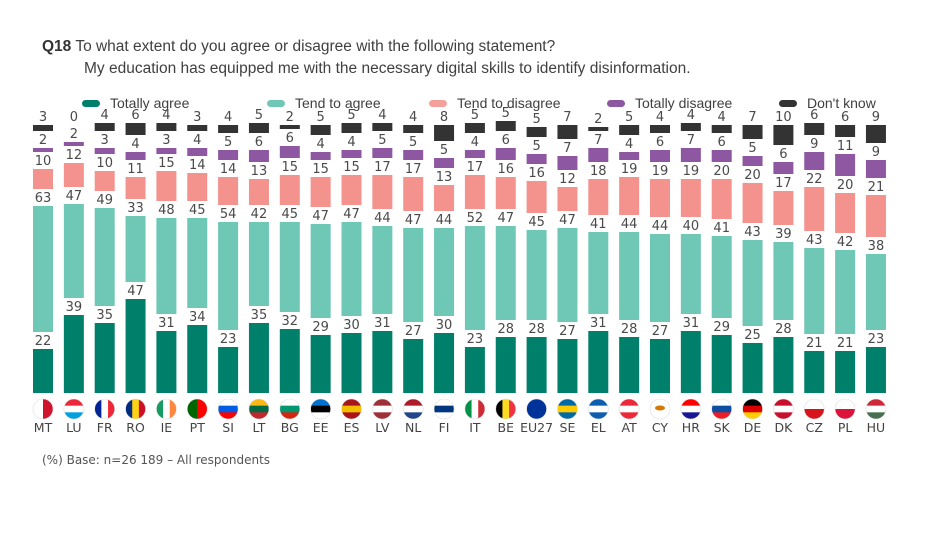 The height and width of the screenshot is (537, 950). Describe the element at coordinates (338, 103) in the screenshot. I see `legend-label: Tend to agree` at that location.